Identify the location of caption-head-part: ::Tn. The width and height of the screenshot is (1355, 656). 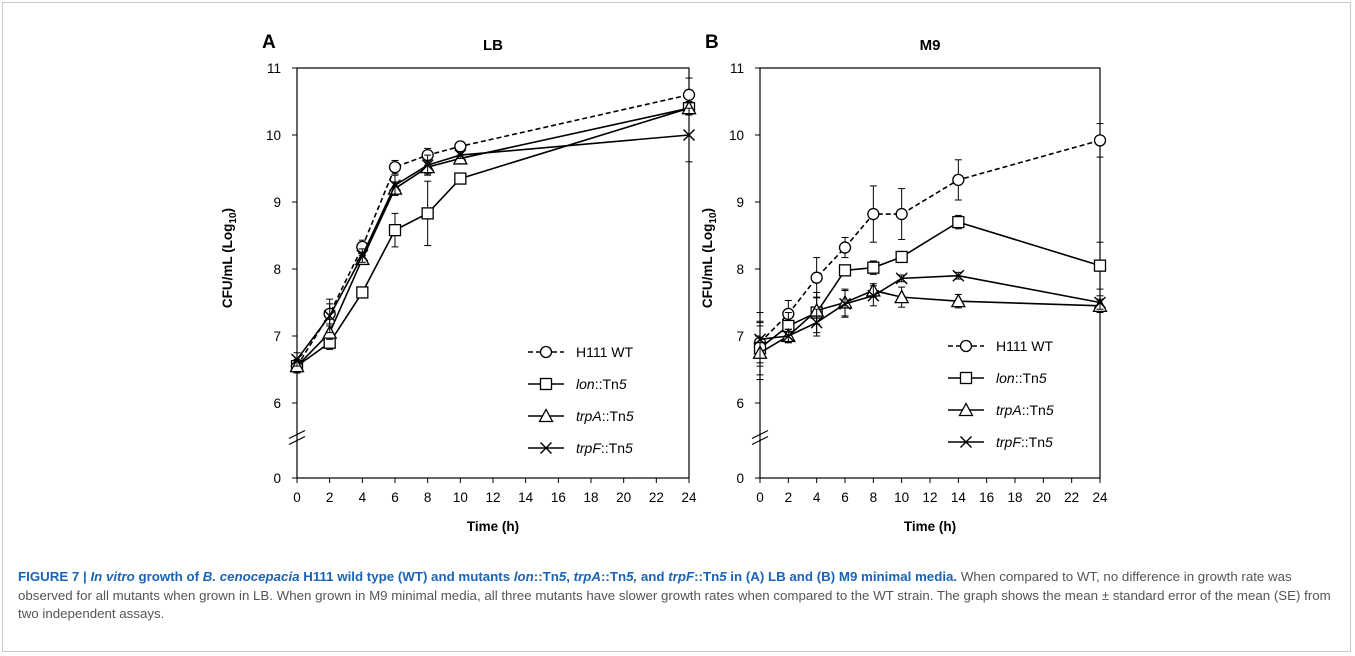
(614, 576).